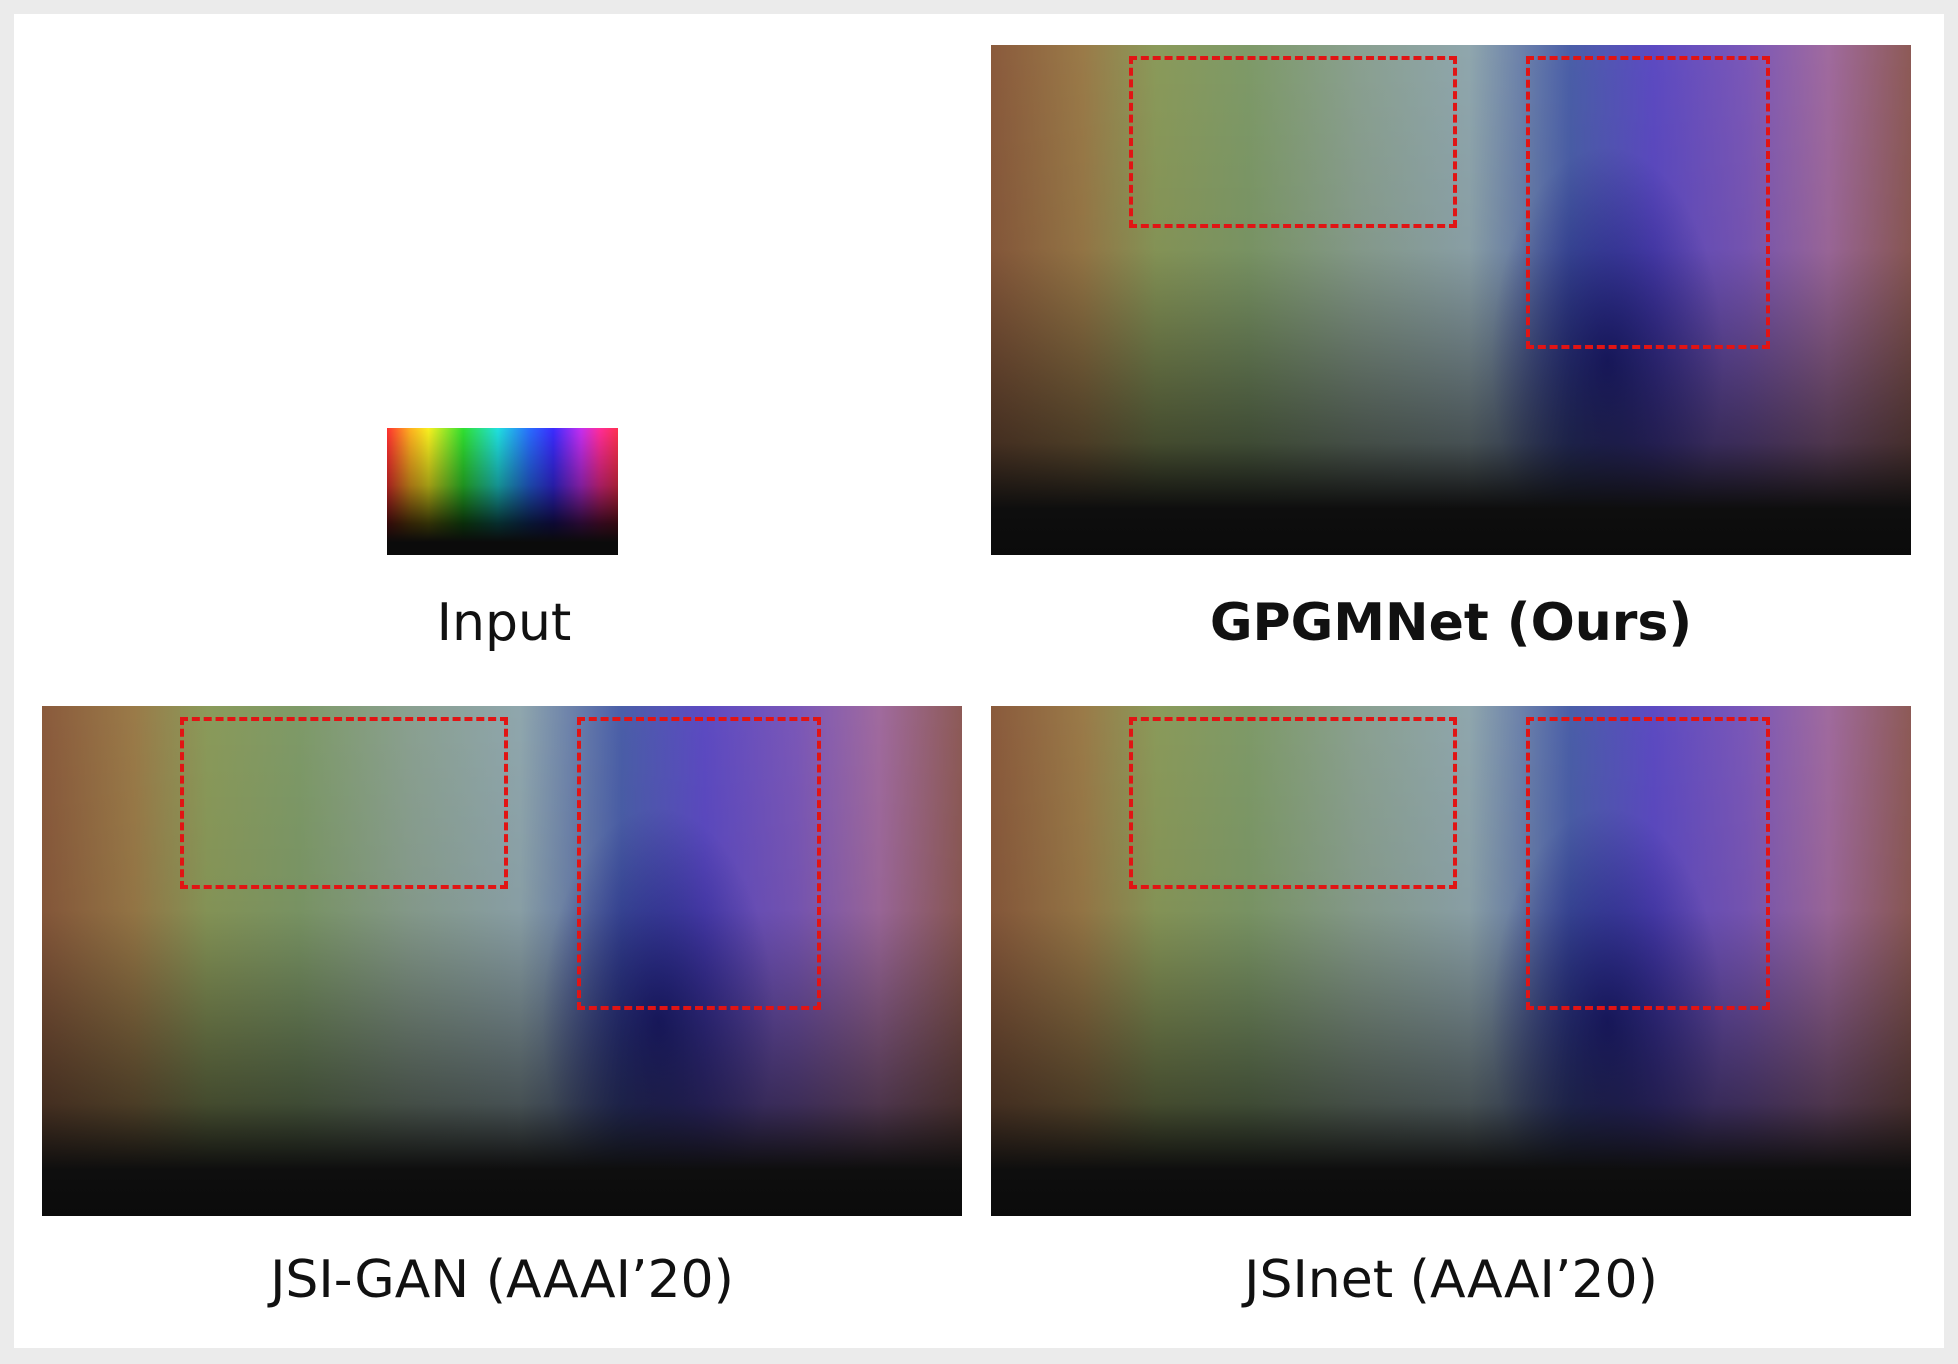 This screenshot has width=1958, height=1364. I want to click on gpgmnet-caption: GPGMNet (Ours), so click(1451, 623).